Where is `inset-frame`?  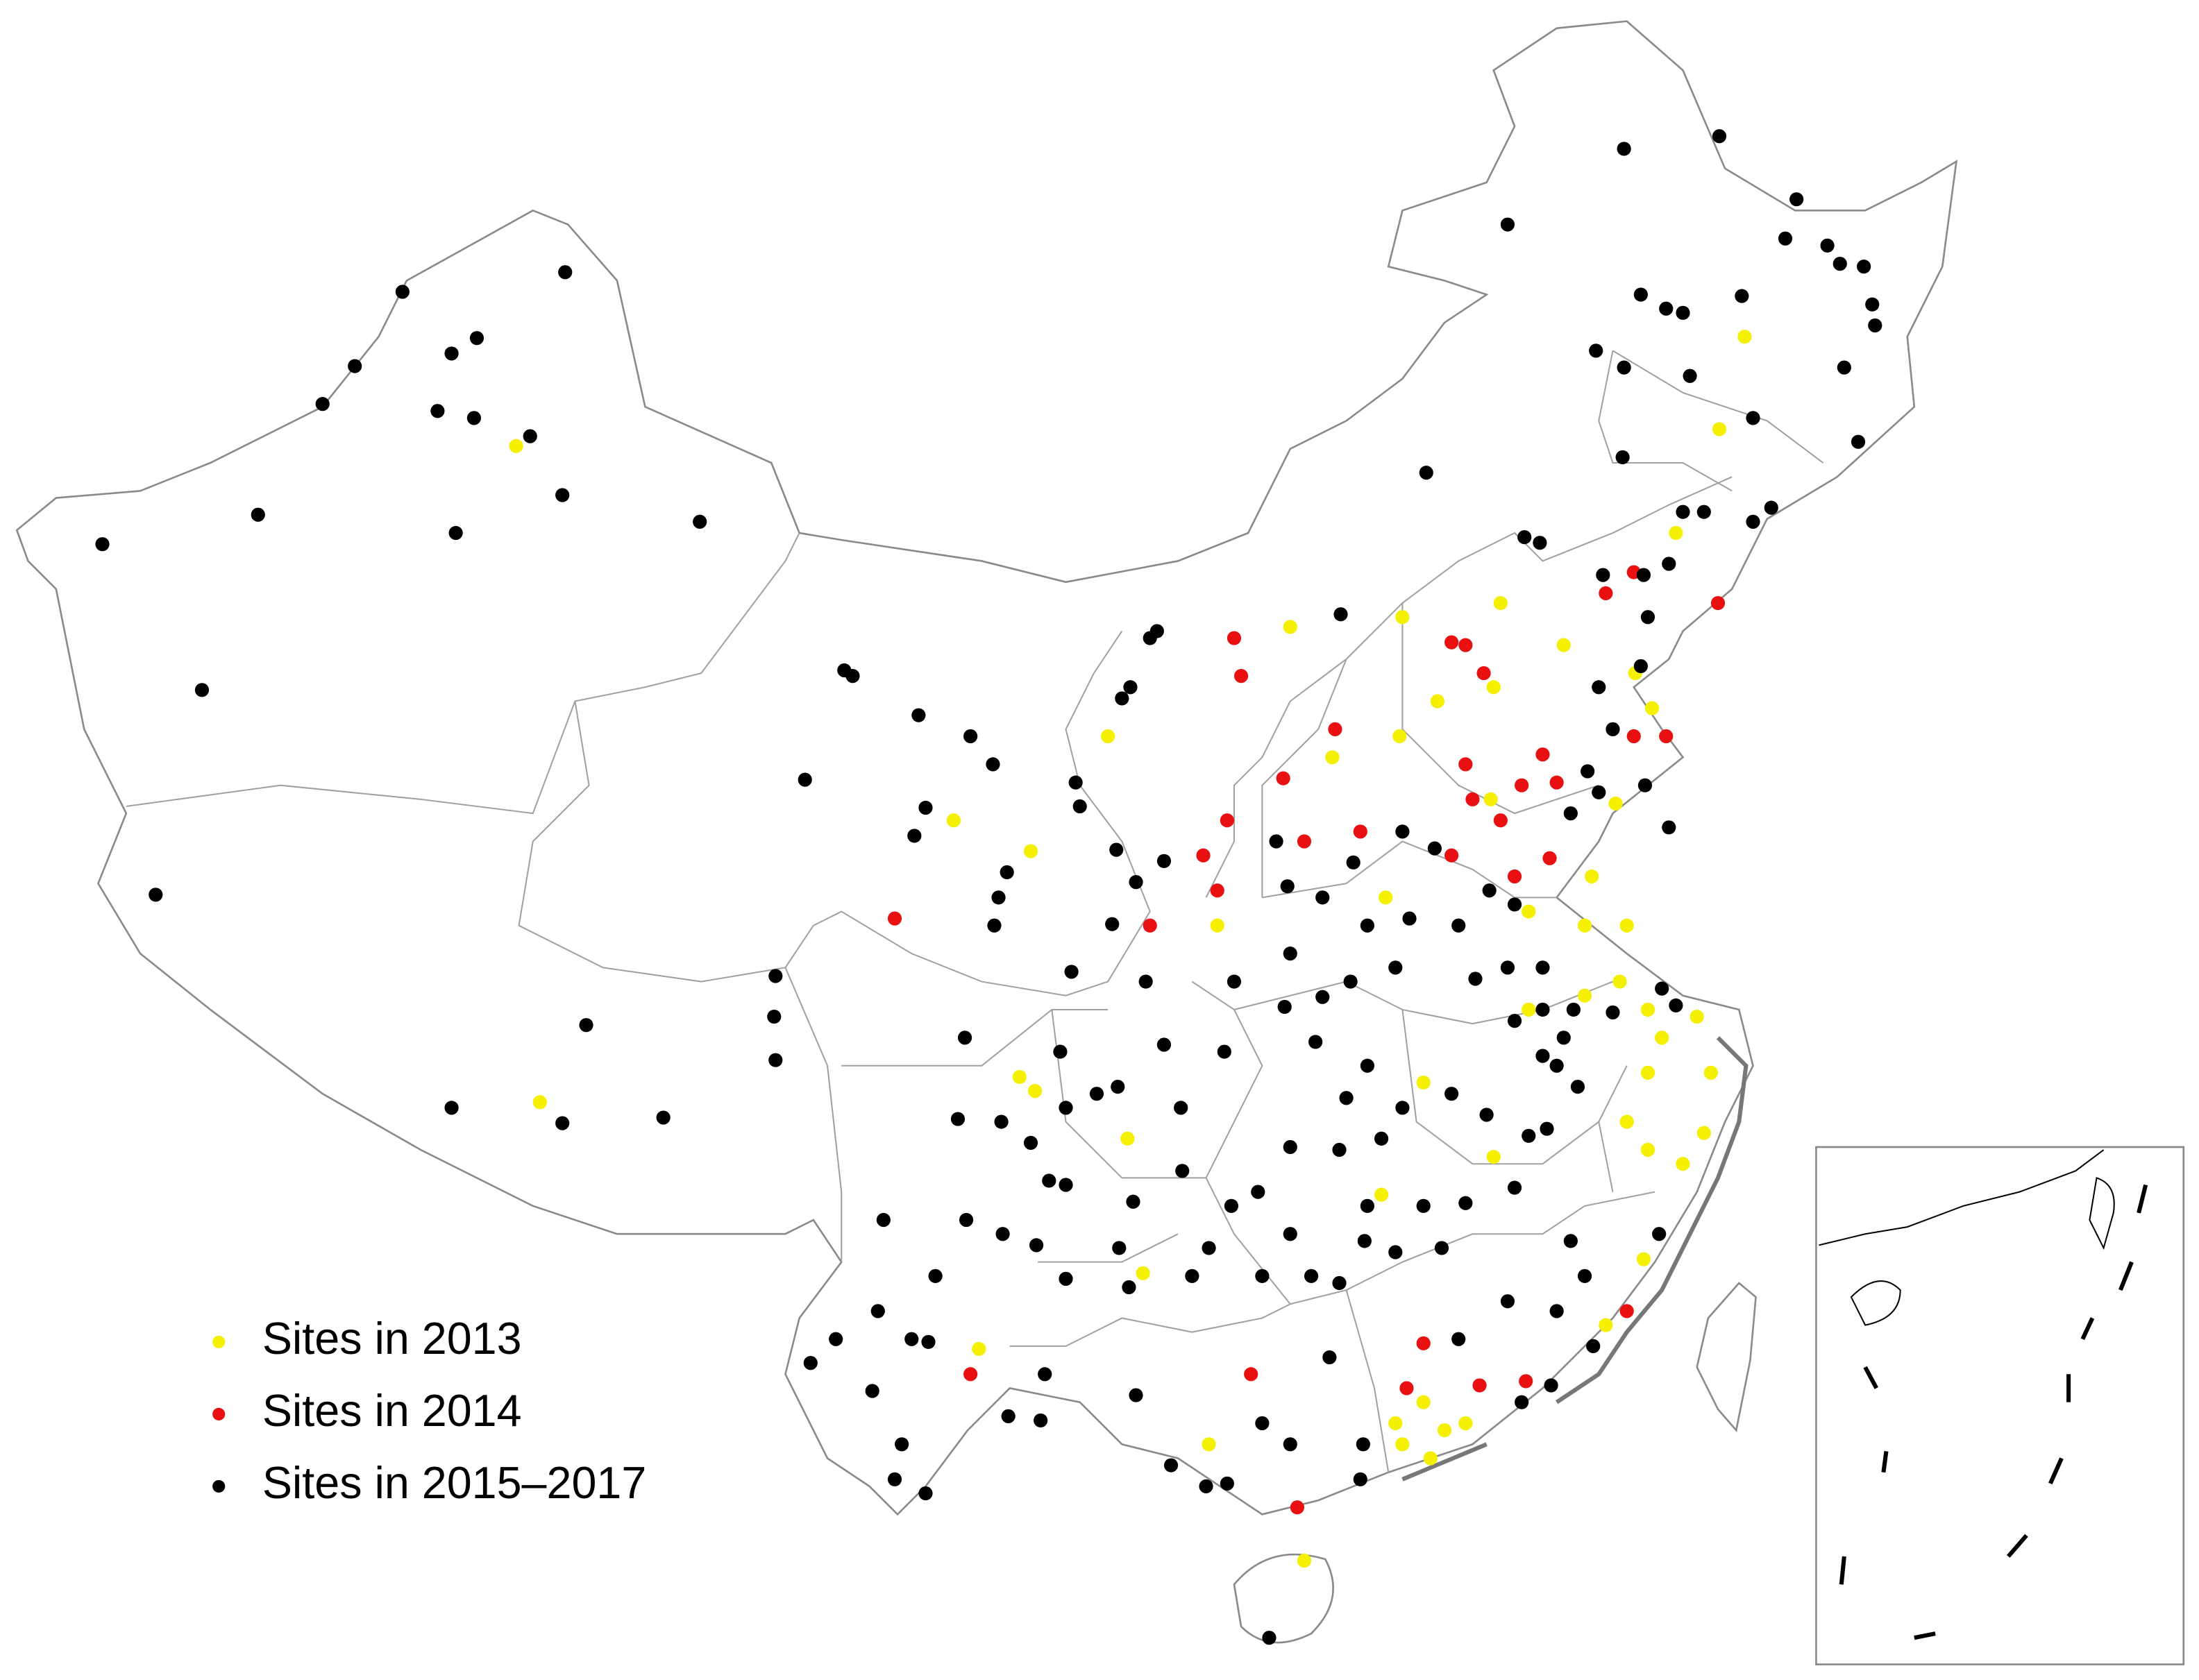
inset-frame is located at coordinates (2000, 1405).